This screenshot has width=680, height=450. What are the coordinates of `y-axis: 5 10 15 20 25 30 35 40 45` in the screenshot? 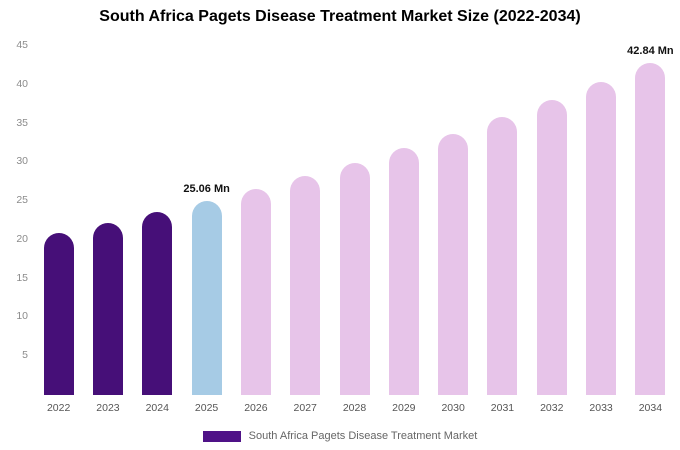 It's located at (18, 217).